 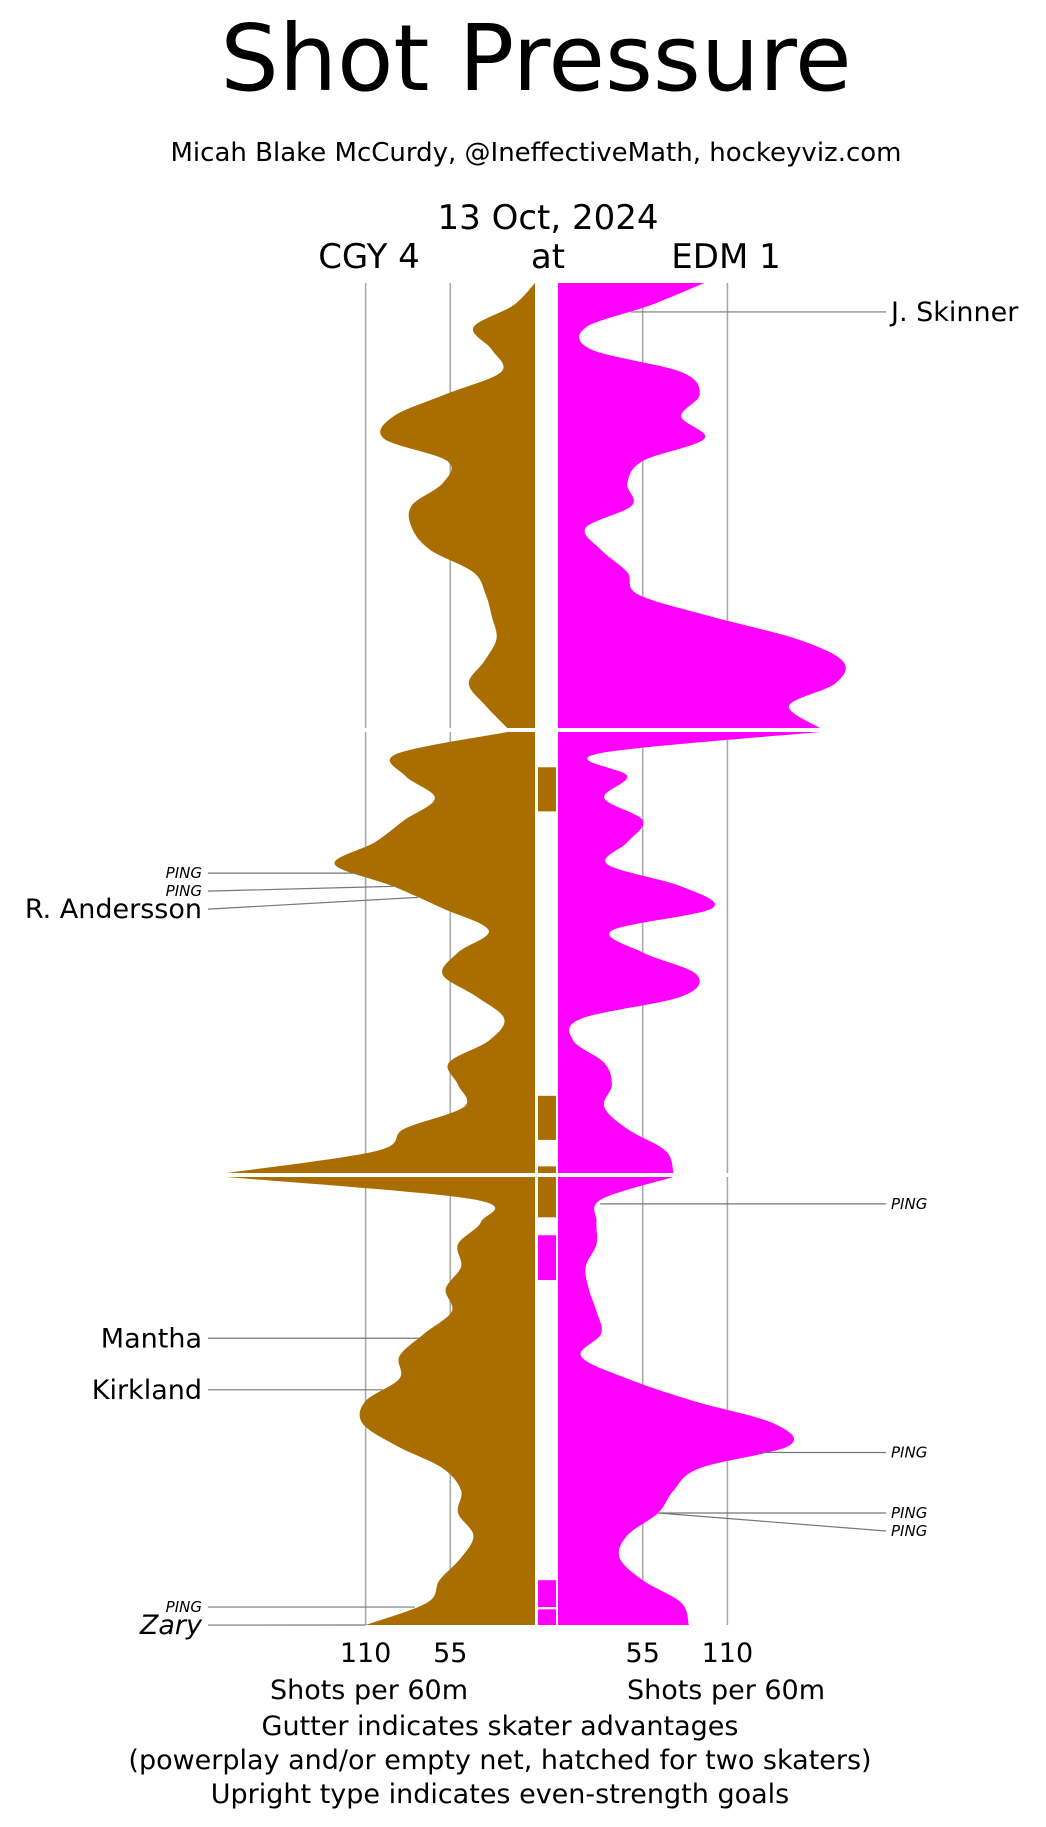 I want to click on footer-line-1: Gutter indicates skater advantages, so click(x=500, y=1726).